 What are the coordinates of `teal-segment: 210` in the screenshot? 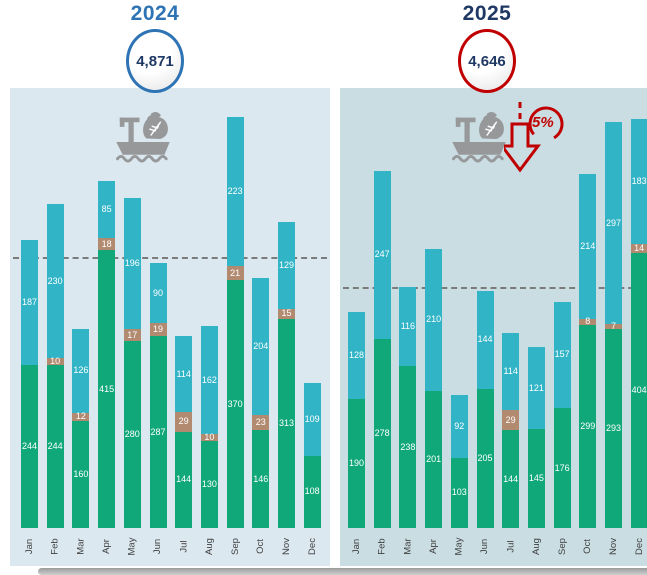 It's located at (434, 320).